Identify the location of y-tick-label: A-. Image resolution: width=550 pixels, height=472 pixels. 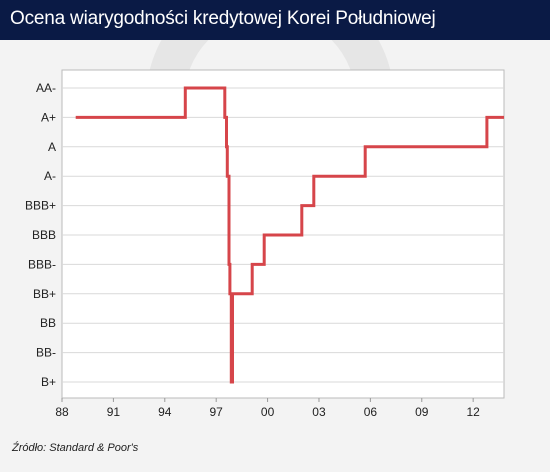
(50, 176).